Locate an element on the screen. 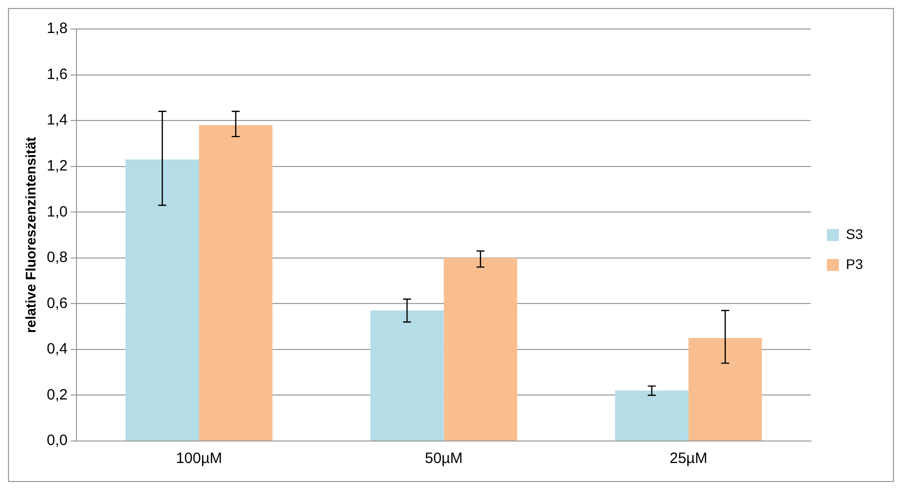 This screenshot has height=490, width=902. legend-label: P3 is located at coordinates (855, 264).